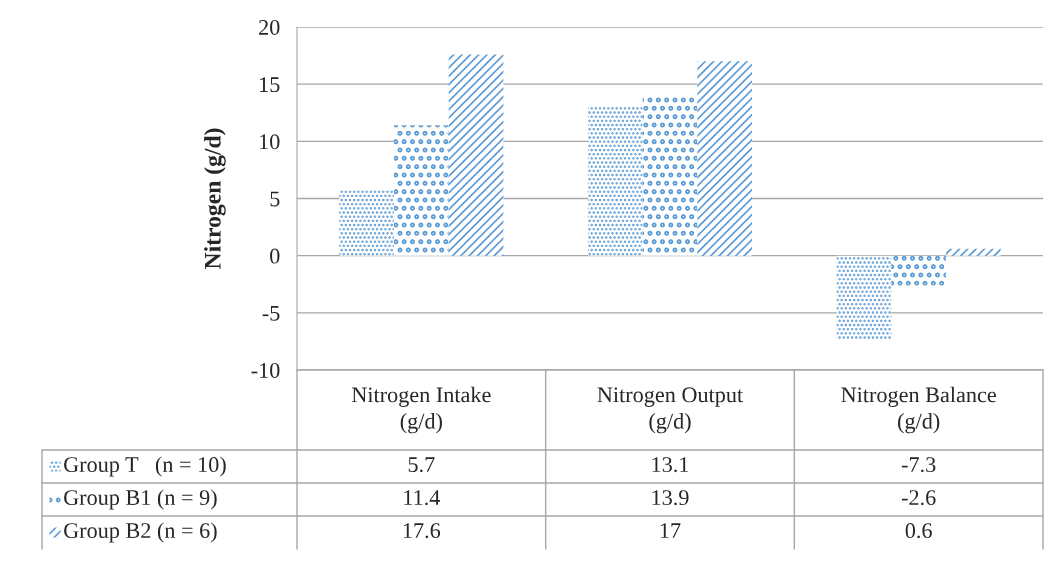 The height and width of the screenshot is (563, 1049). I want to click on y-axis-title: Nitrogen (g/d), so click(215, 198).